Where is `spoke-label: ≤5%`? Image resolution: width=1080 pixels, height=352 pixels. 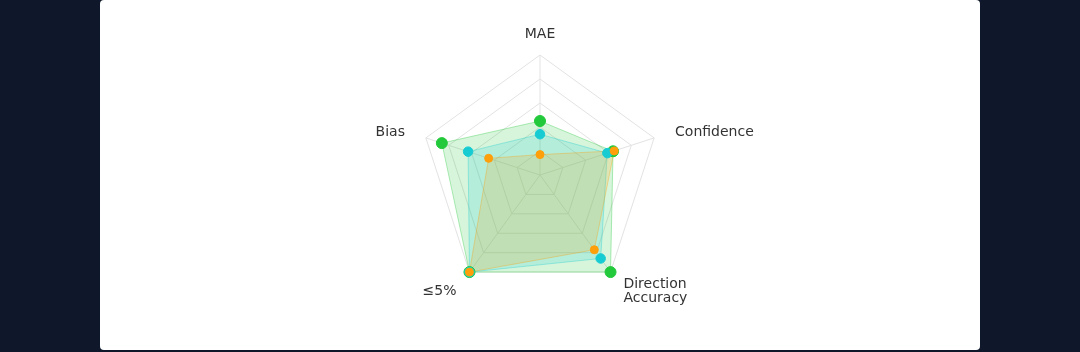
spoke-label: ≤5% is located at coordinates (439, 289).